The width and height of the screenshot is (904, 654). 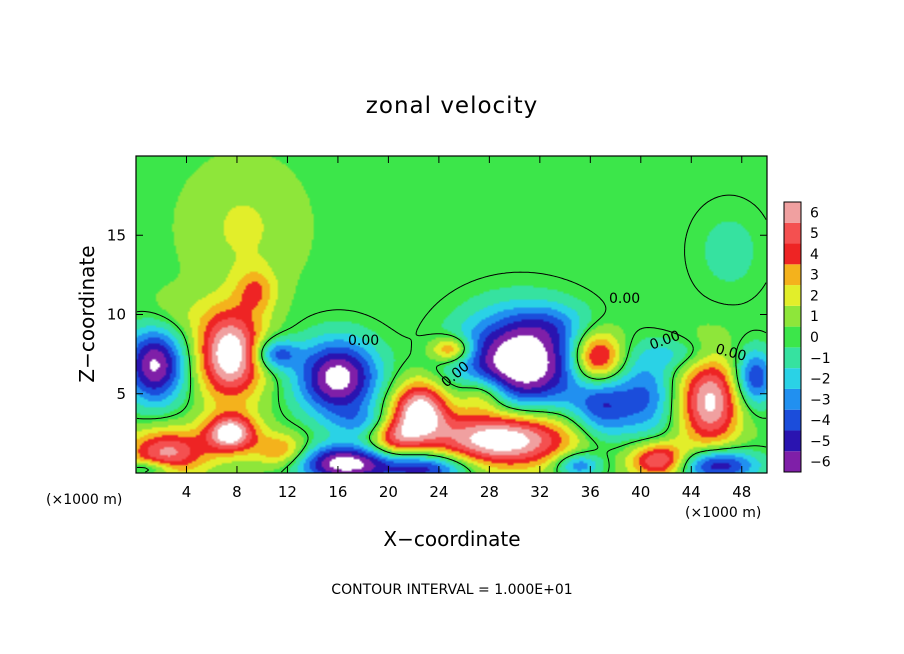 I want to click on colorbar-label: 1, so click(x=814, y=317).